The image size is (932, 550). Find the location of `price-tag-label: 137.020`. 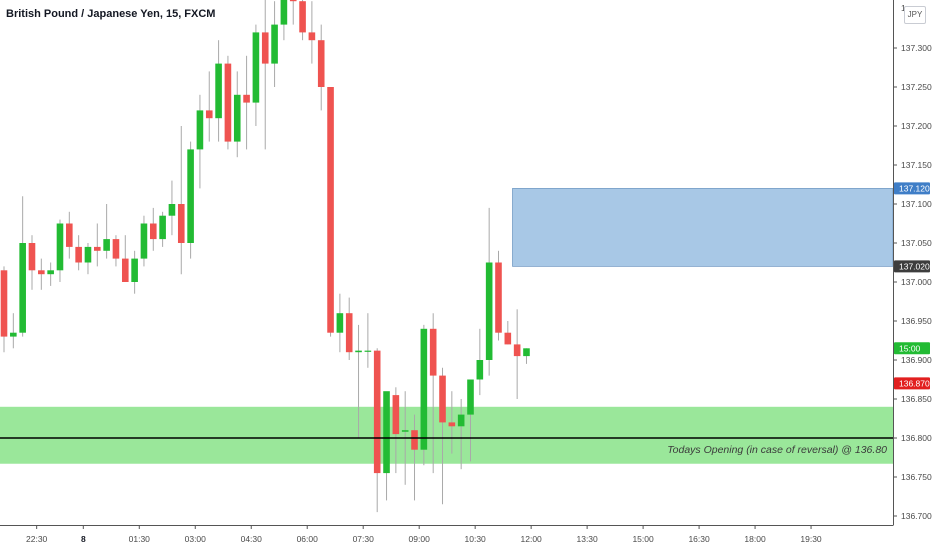

price-tag-label: 137.020 is located at coordinates (914, 266).